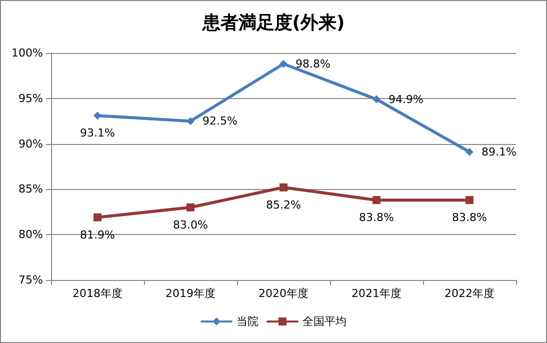  Describe the element at coordinates (30, 280) in the screenshot. I see `y-tick-label: 75%` at that location.